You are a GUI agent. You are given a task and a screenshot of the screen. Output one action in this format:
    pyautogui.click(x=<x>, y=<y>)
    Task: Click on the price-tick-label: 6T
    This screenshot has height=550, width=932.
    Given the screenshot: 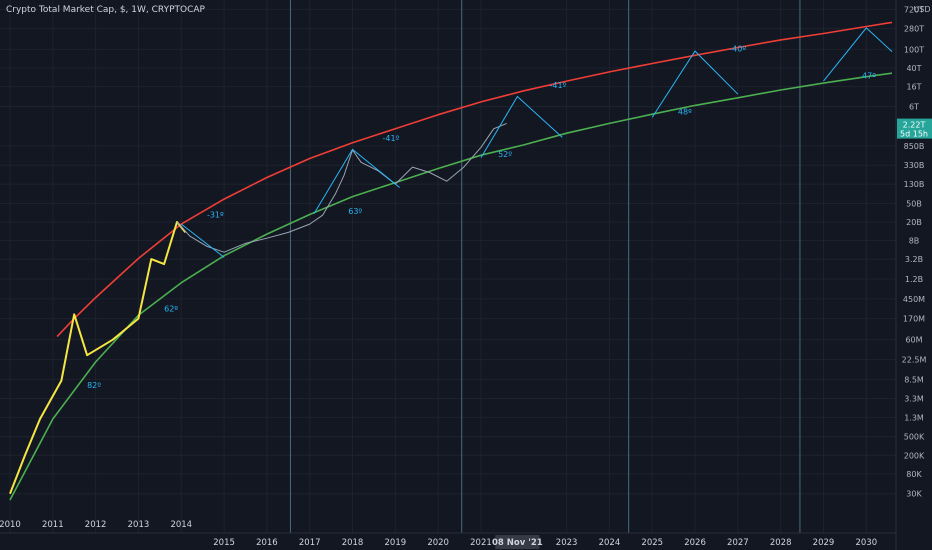 What is the action you would take?
    pyautogui.click(x=914, y=106)
    